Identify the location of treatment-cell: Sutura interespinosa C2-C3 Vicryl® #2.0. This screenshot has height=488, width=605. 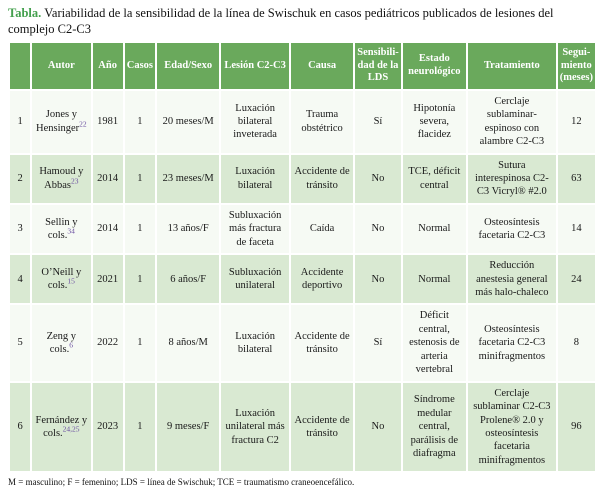
(512, 178).